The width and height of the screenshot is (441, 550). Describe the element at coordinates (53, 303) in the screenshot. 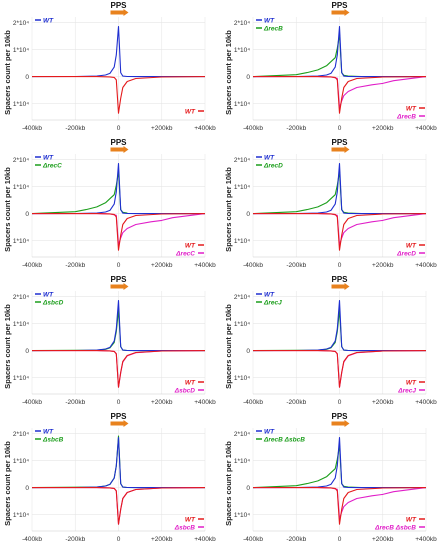

I see `legend-label: ΔsbcD` at that location.